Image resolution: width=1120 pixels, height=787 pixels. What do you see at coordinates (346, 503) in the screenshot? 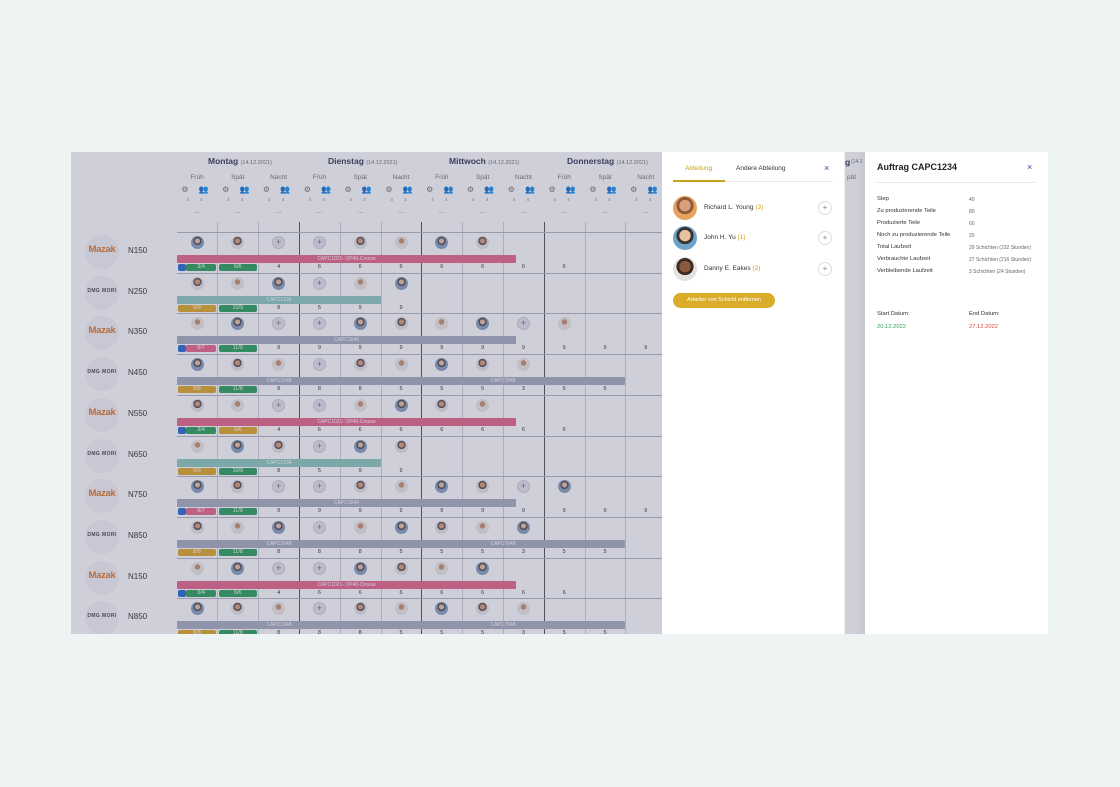
I see `order-bar: CAPC1040` at bounding box center [346, 503].